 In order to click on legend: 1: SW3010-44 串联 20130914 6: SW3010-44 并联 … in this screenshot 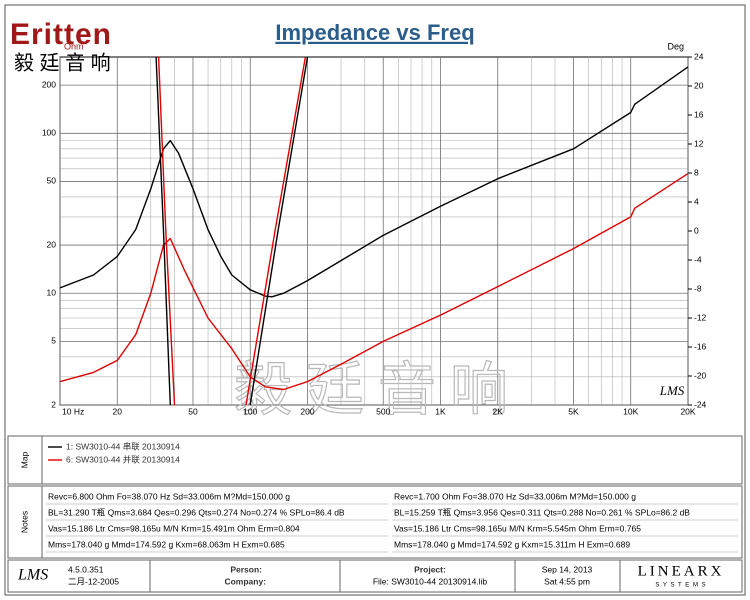, I will do `click(114, 452)`.